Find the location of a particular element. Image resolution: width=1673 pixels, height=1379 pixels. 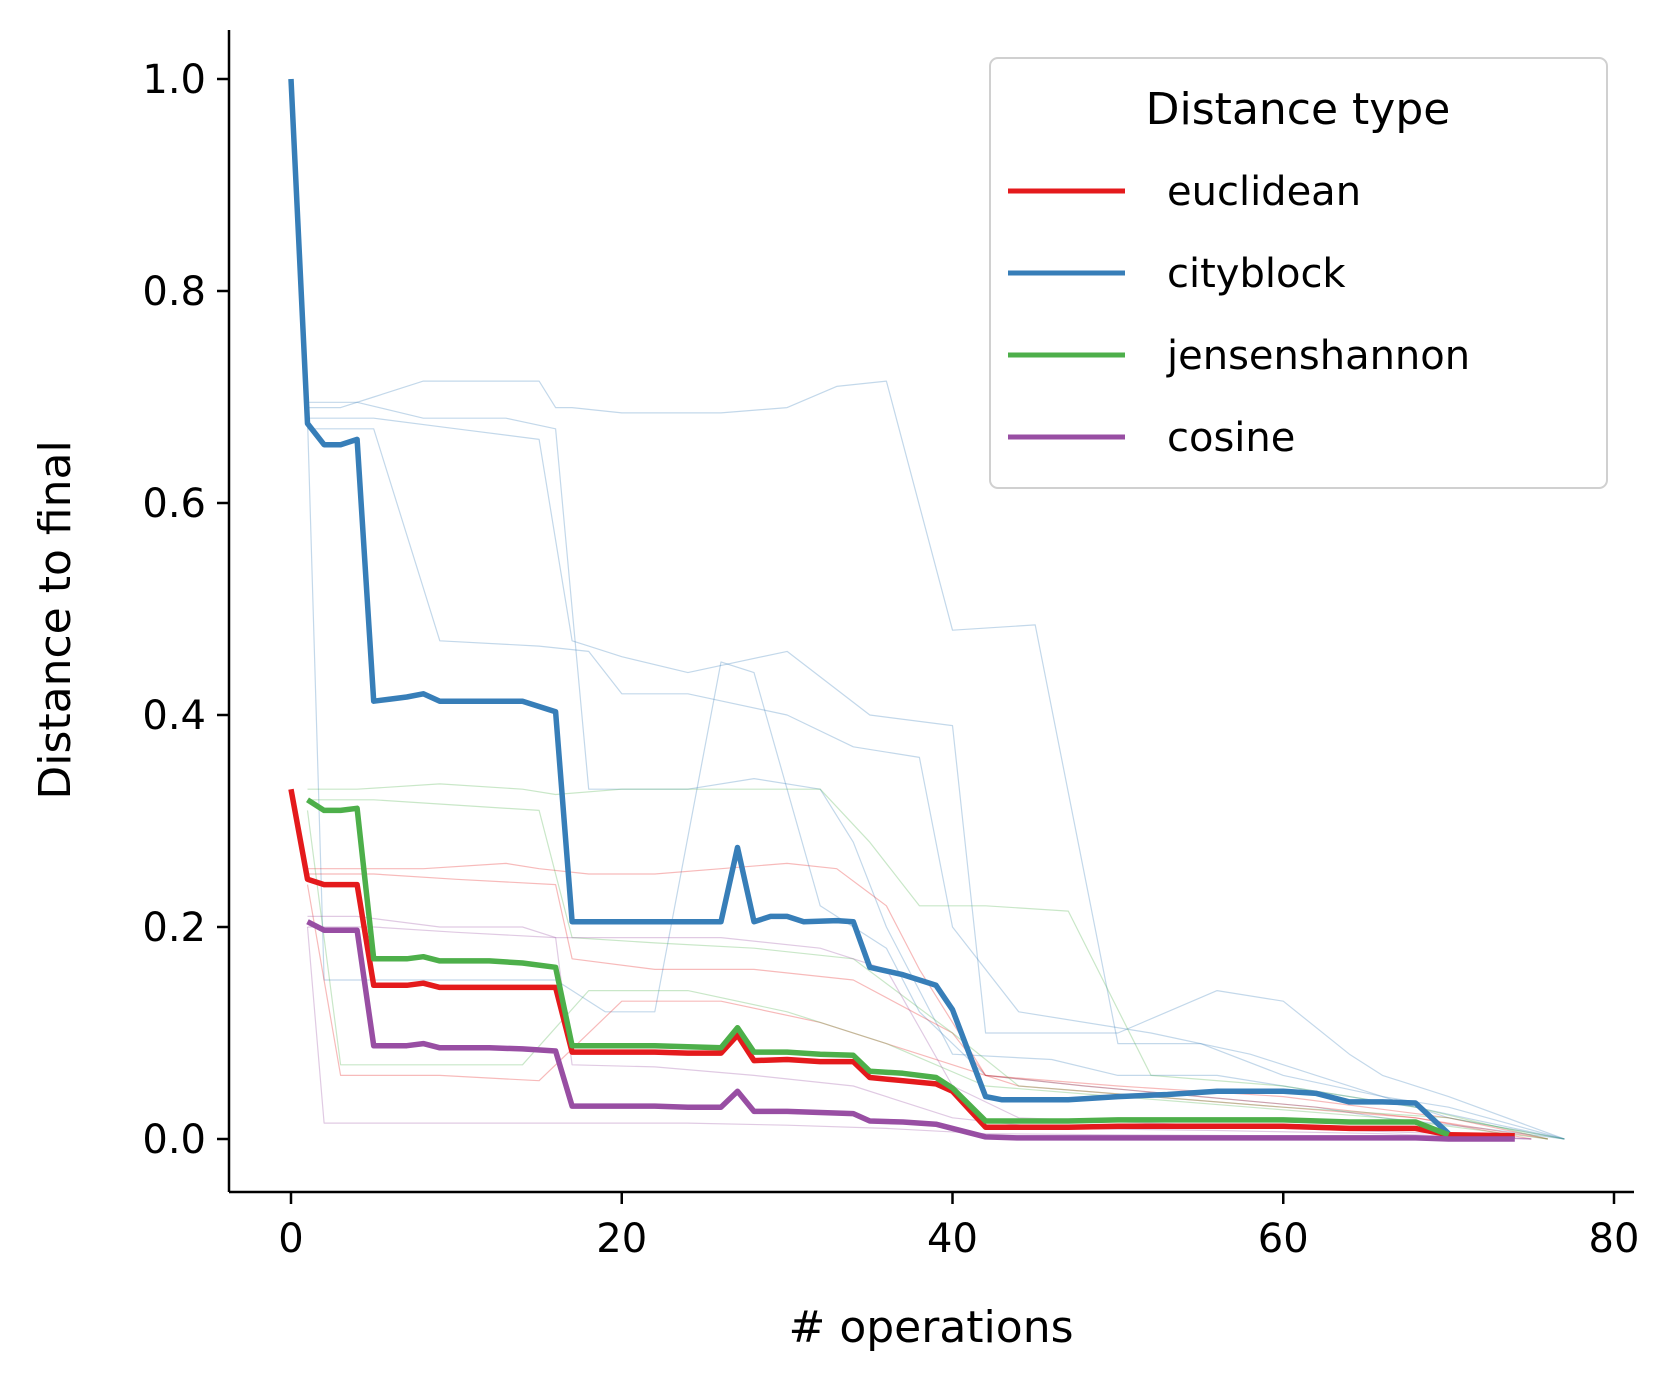

x-axis-ticks: 0 20 40 60 80 is located at coordinates (958, 1227).